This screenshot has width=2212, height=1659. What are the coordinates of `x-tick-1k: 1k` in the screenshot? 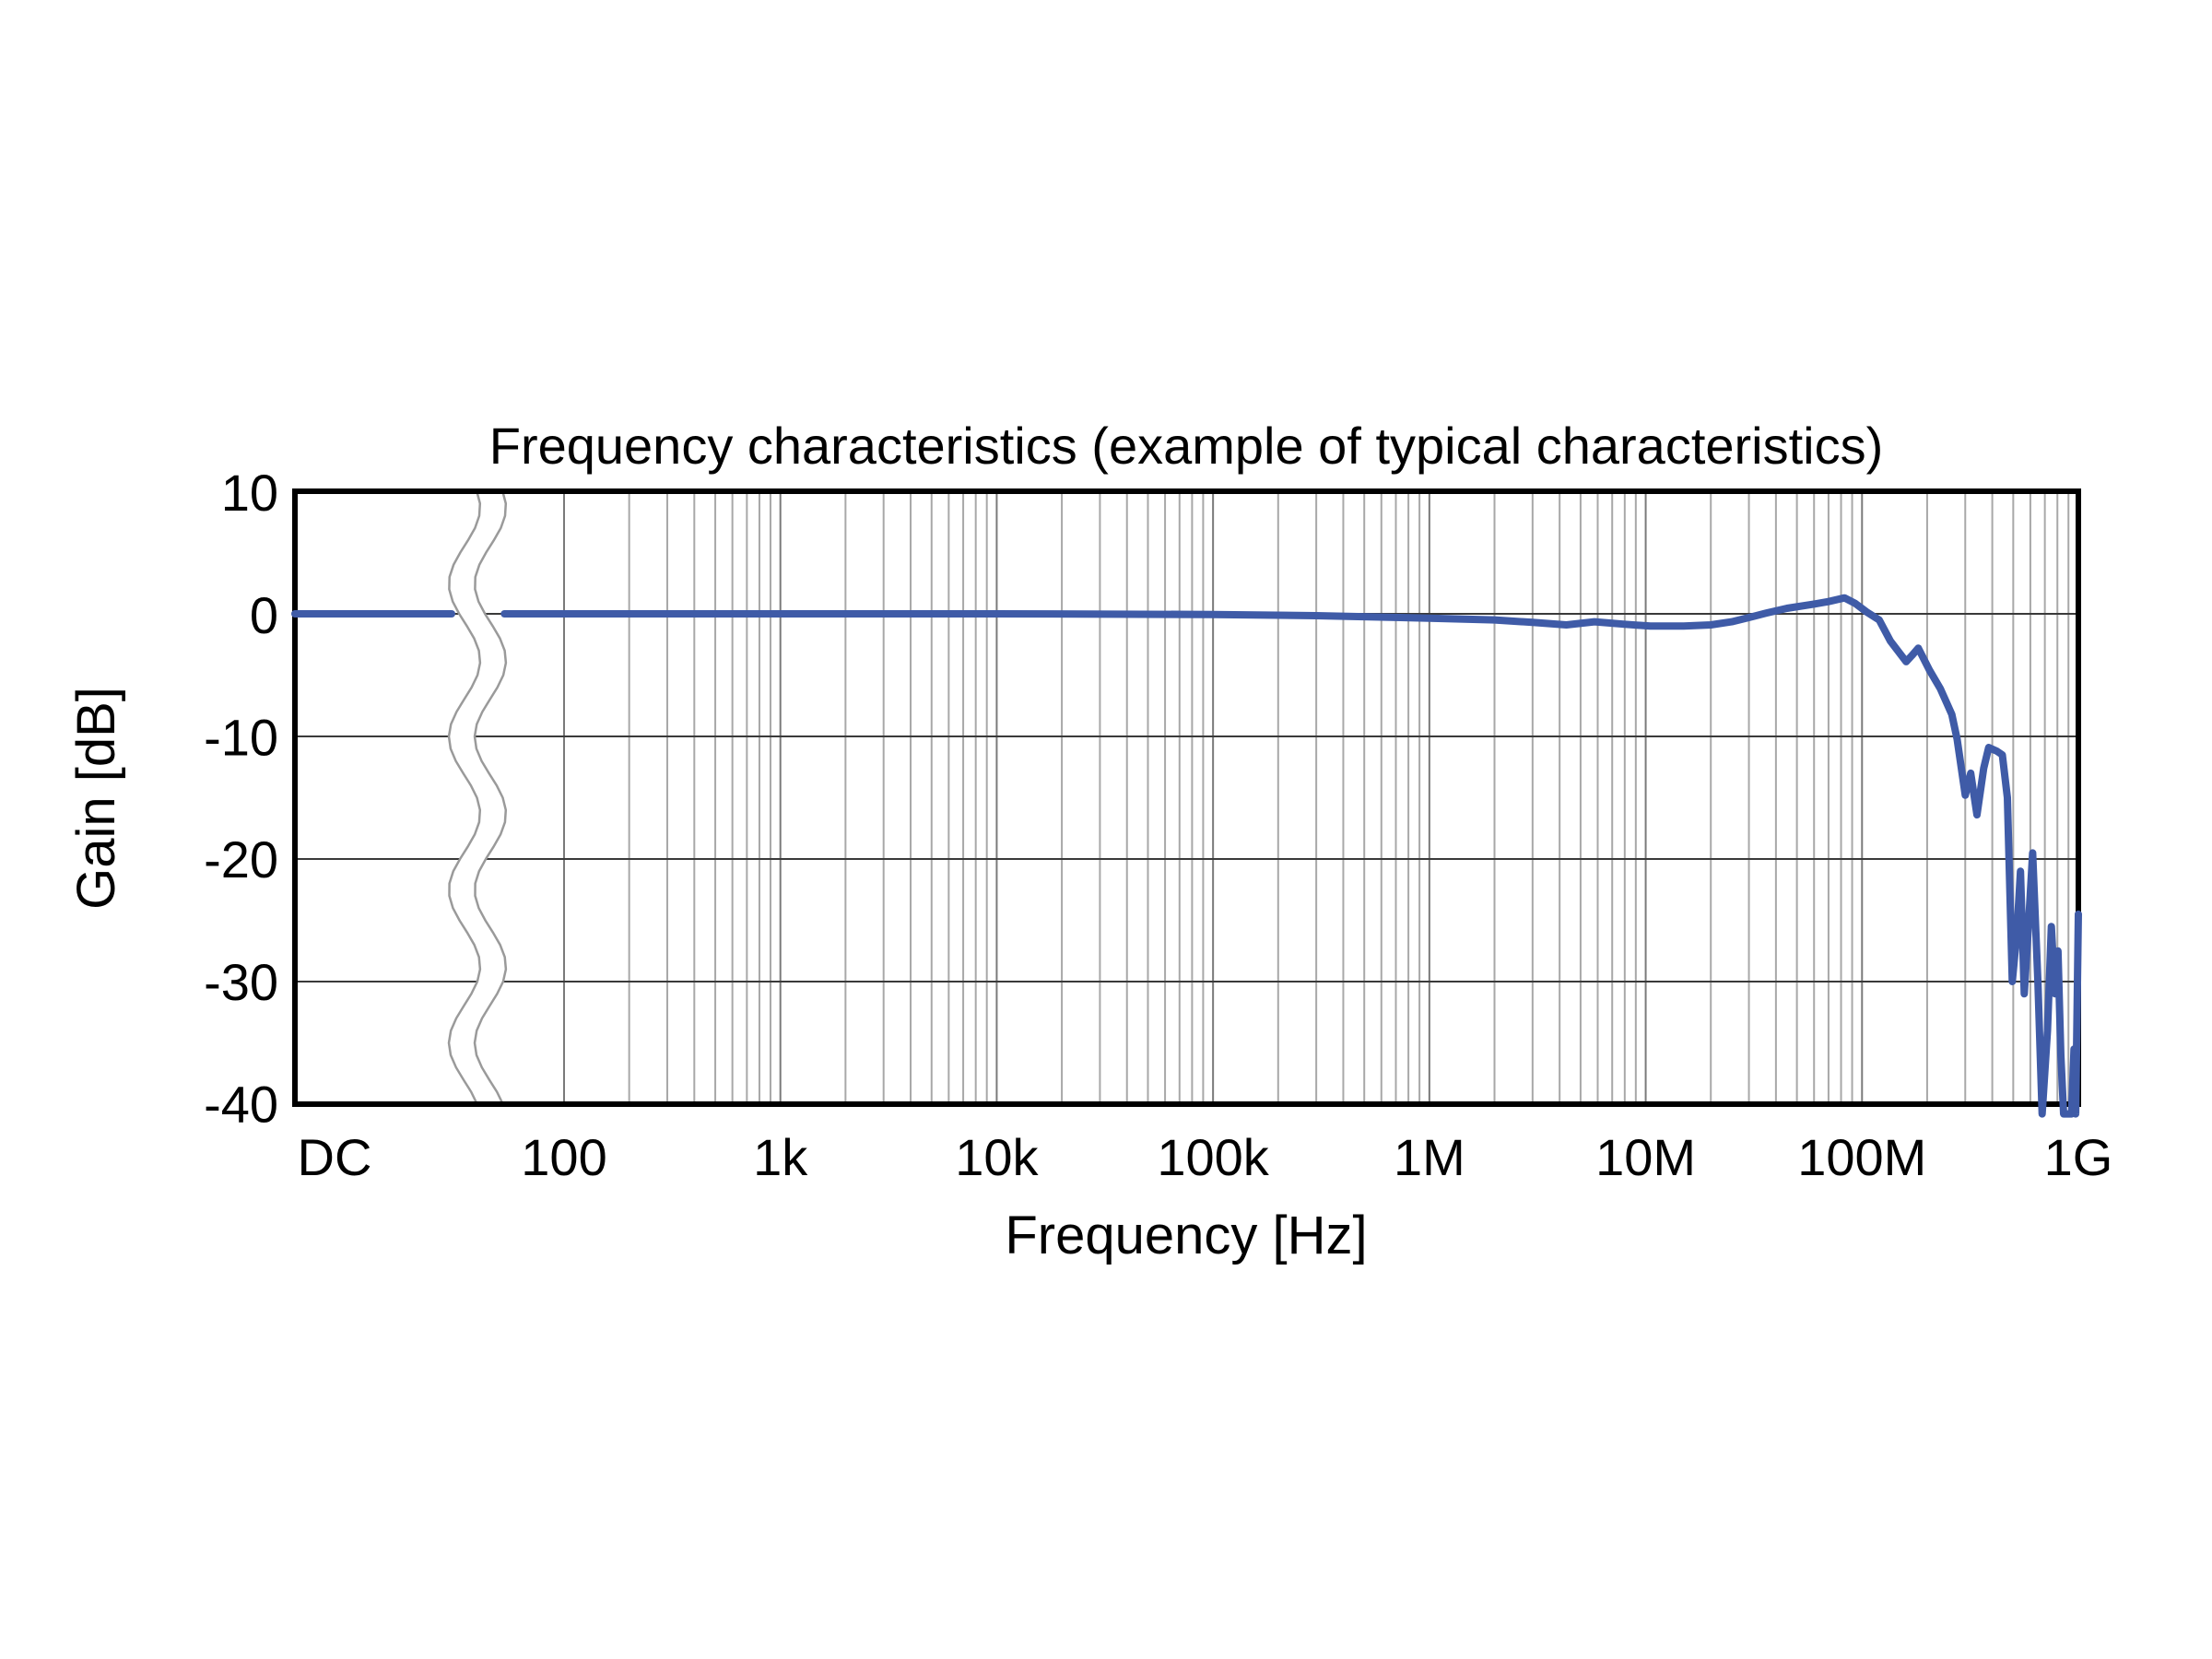 It's located at (780, 1157).